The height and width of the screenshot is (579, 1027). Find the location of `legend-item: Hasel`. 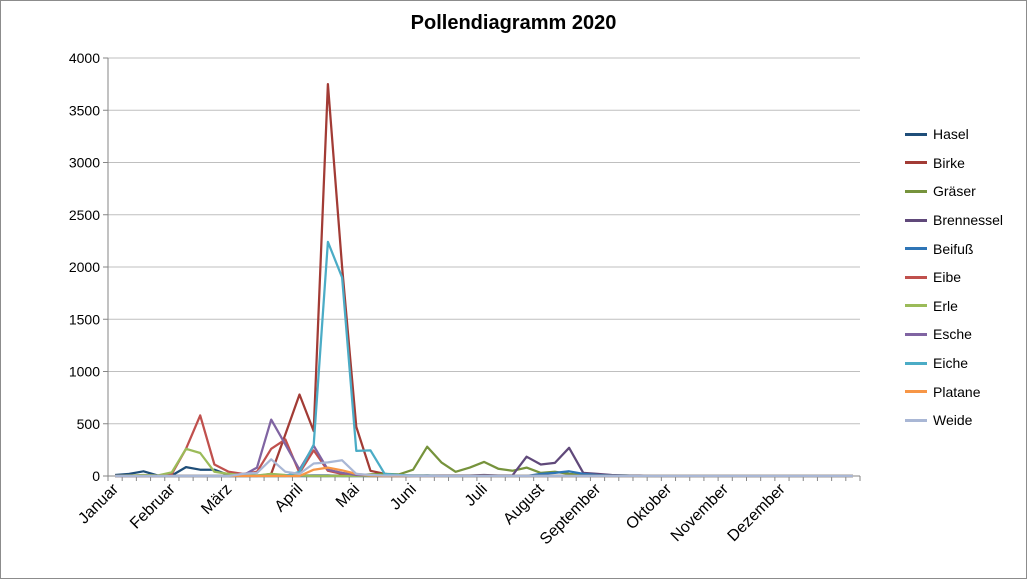

legend-item: Hasel is located at coordinates (962, 134).